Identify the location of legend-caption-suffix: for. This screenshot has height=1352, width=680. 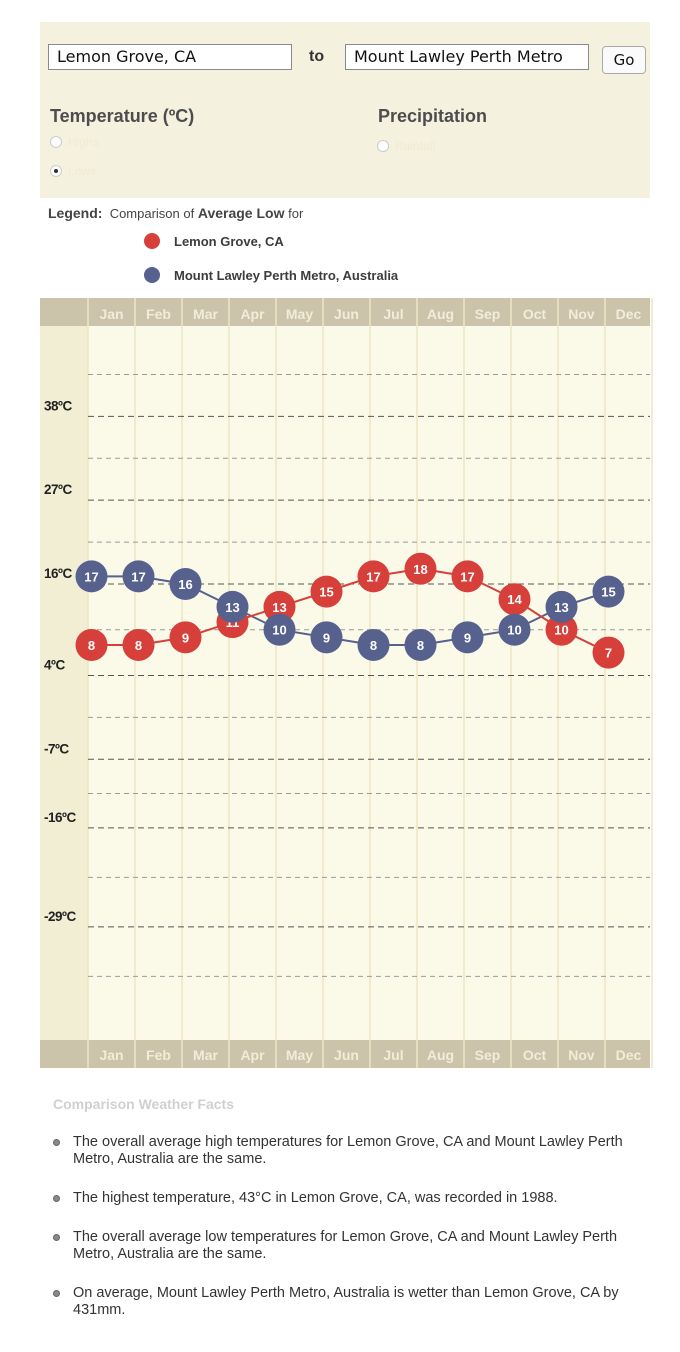
(296, 213).